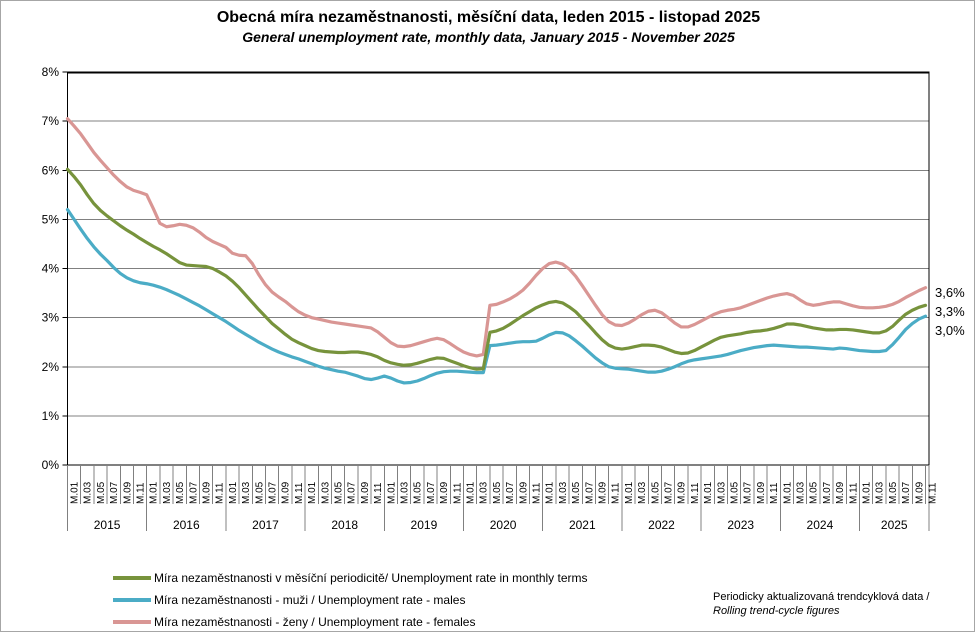 Image resolution: width=975 pixels, height=632 pixels. I want to click on y-axis-label: 2%, so click(51, 367).